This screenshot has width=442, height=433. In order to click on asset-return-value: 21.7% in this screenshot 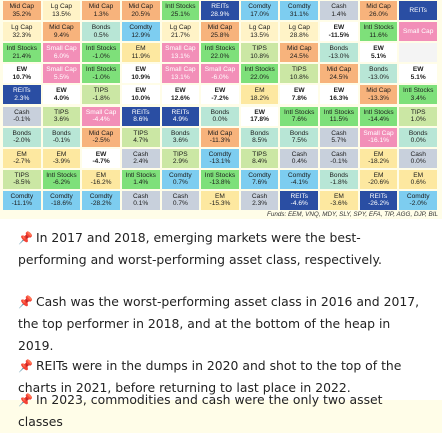, I will do `click(180, 35)`.